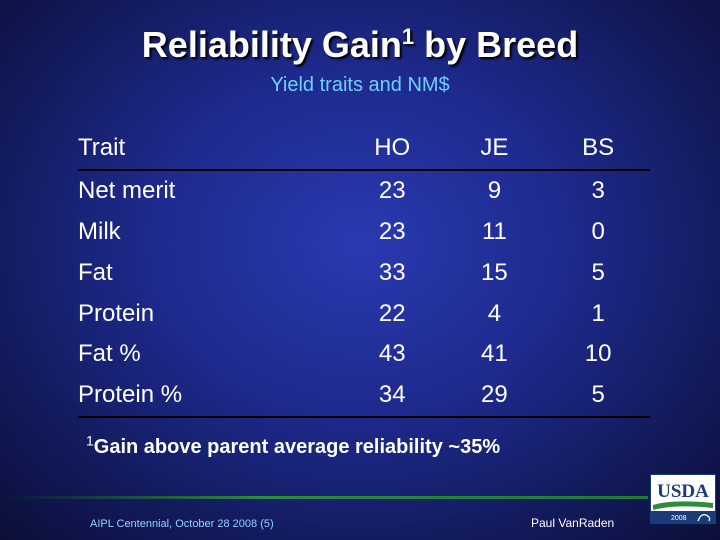 This screenshot has width=720, height=540. Describe the element at coordinates (392, 396) in the screenshot. I see `cell-ho: 34` at that location.